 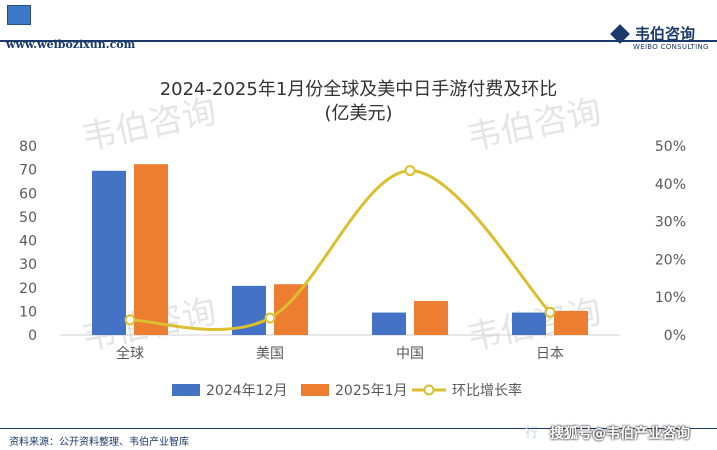 What do you see at coordinates (670, 298) in the screenshot?
I see `right-tick-label: 10%` at bounding box center [670, 298].